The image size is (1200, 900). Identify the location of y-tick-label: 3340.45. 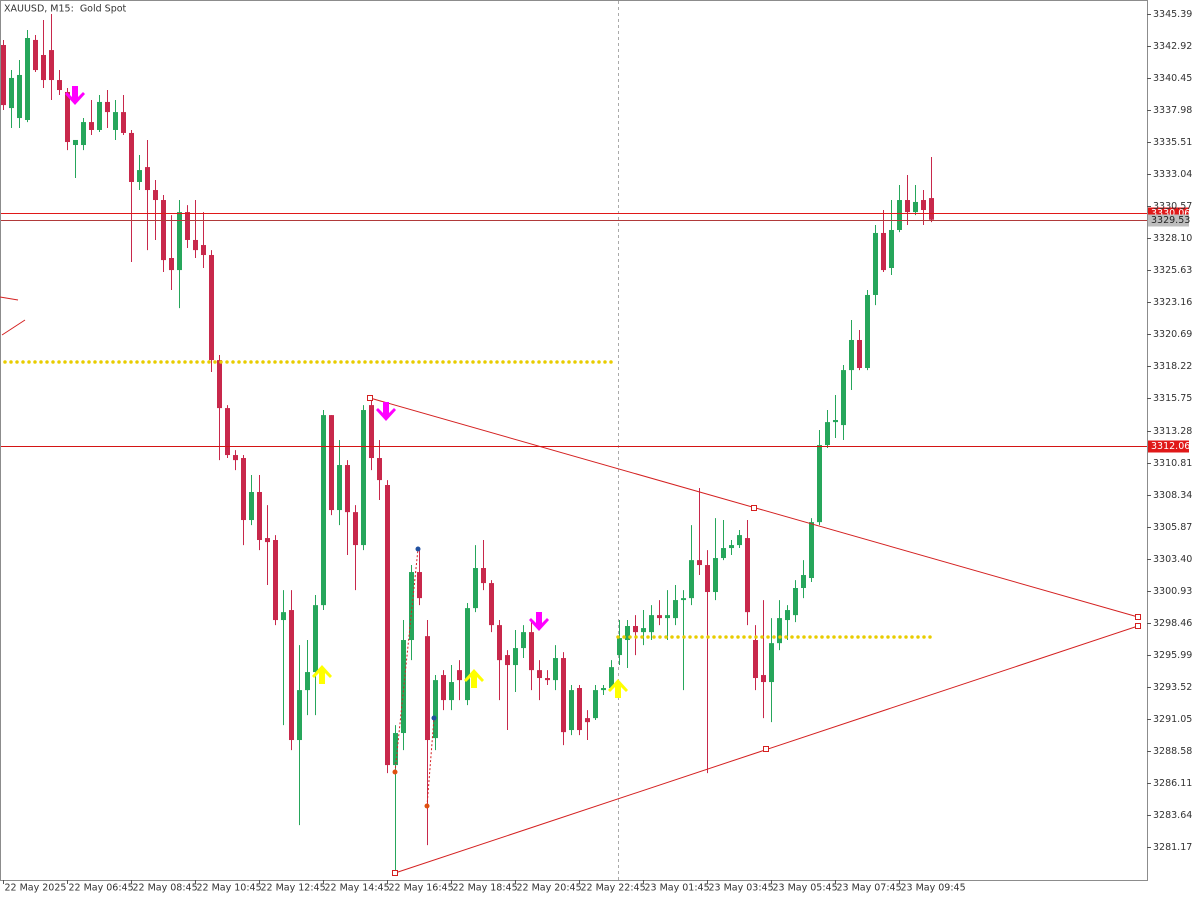
(1172, 78).